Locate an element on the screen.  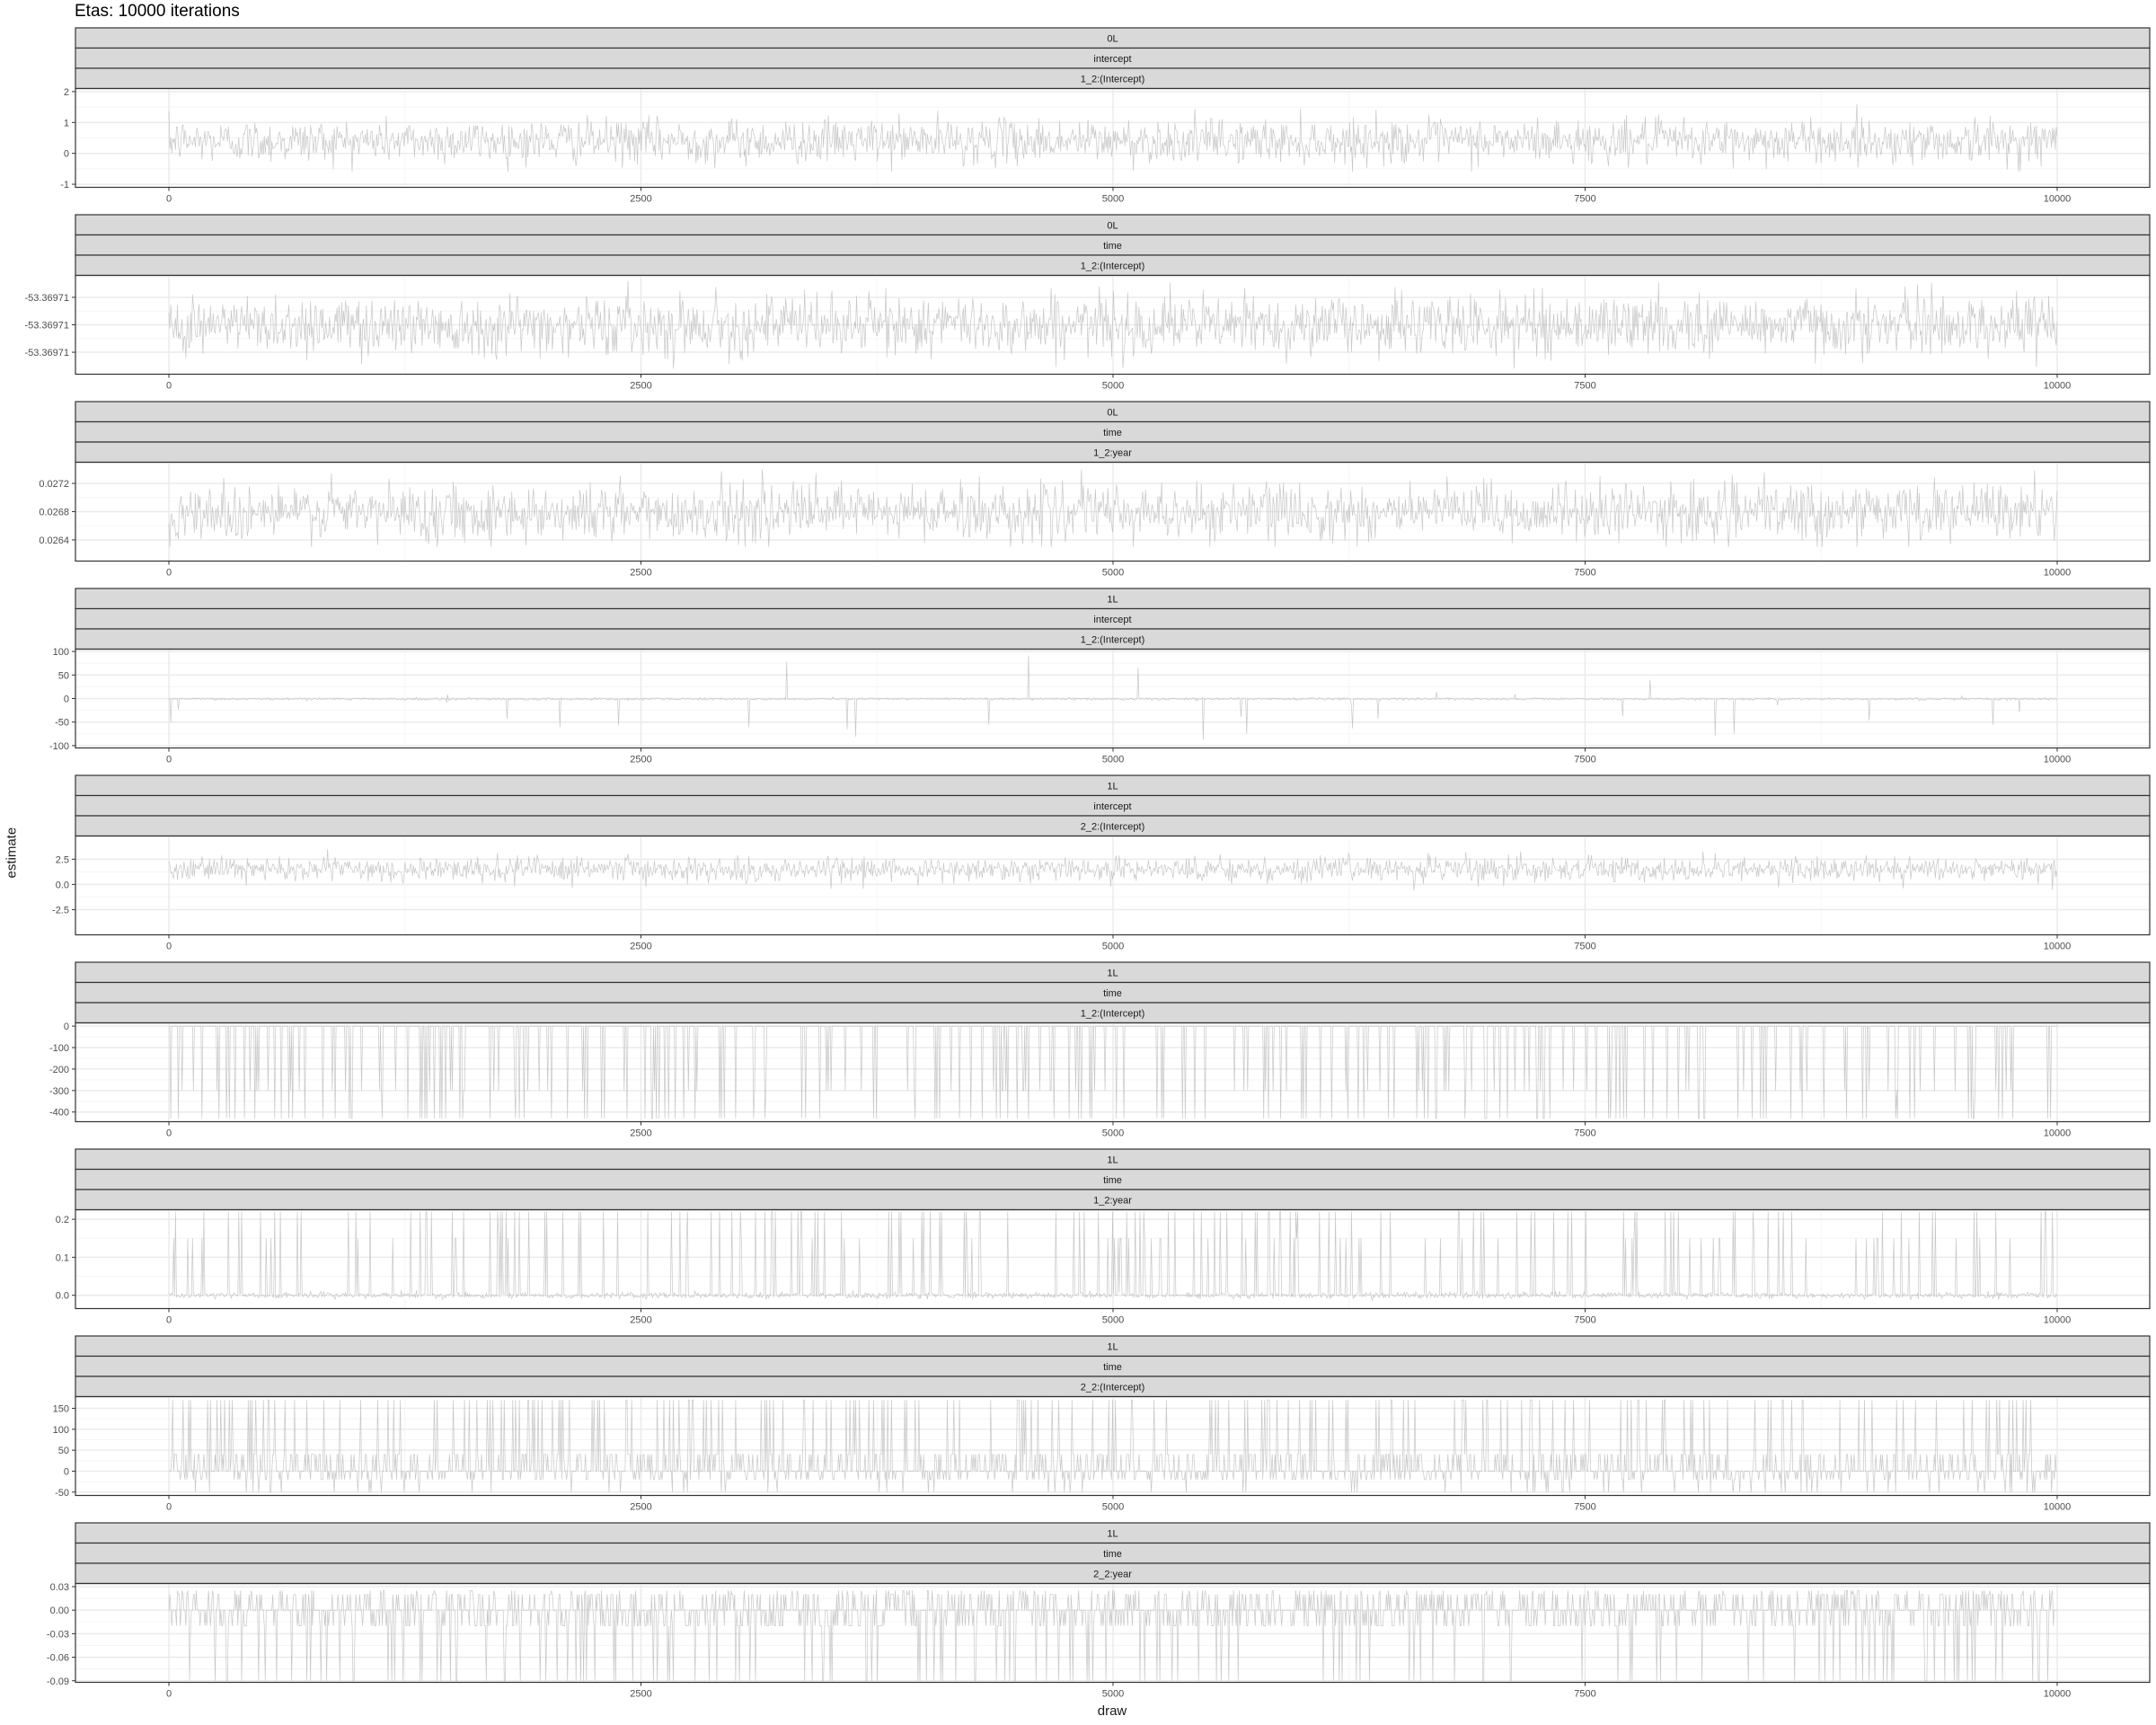
y-tick-label: 2.5 is located at coordinates (63, 859).